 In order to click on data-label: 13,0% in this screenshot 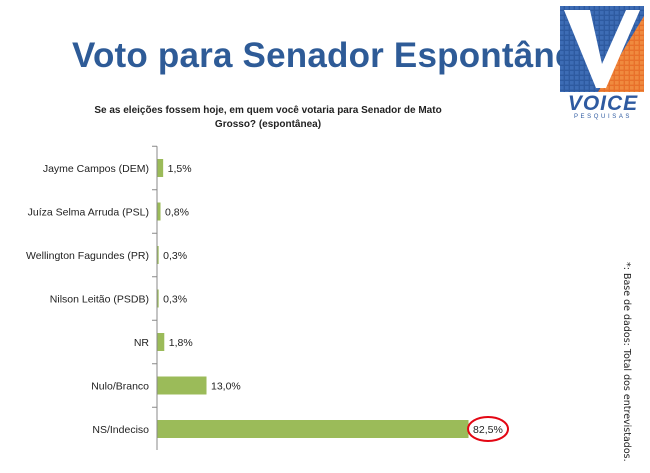, I will do `click(226, 387)`.